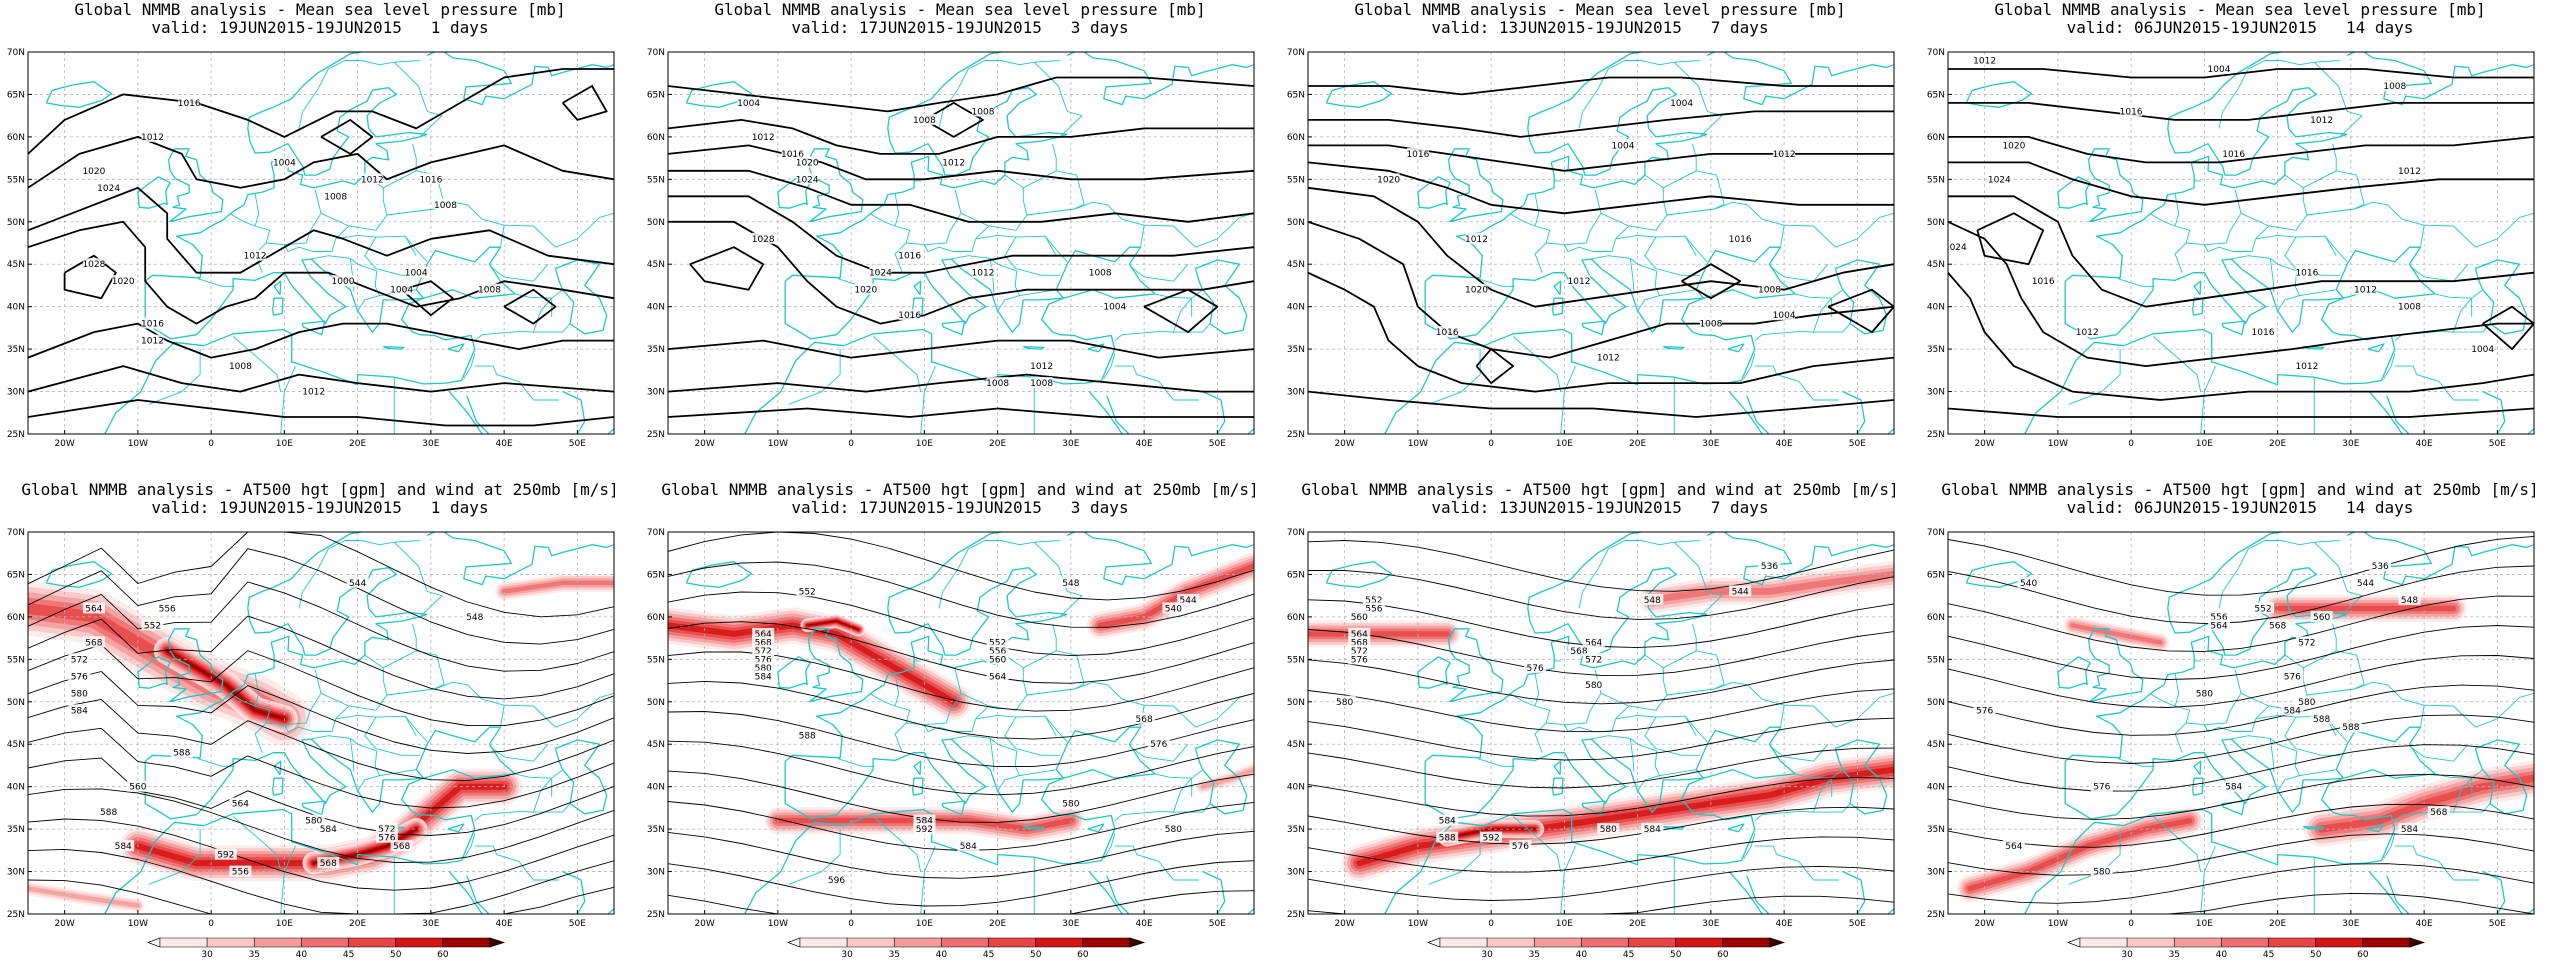  Describe the element at coordinates (1373, 601) in the screenshot. I see `contour-label: 552` at that location.